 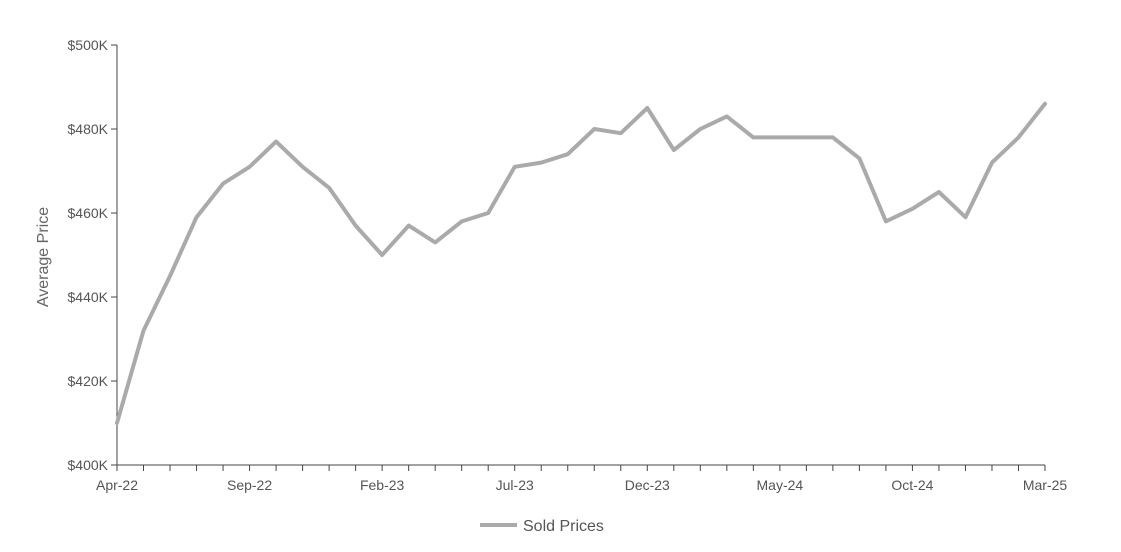 I want to click on x-tick-label: Apr-22, so click(x=117, y=485).